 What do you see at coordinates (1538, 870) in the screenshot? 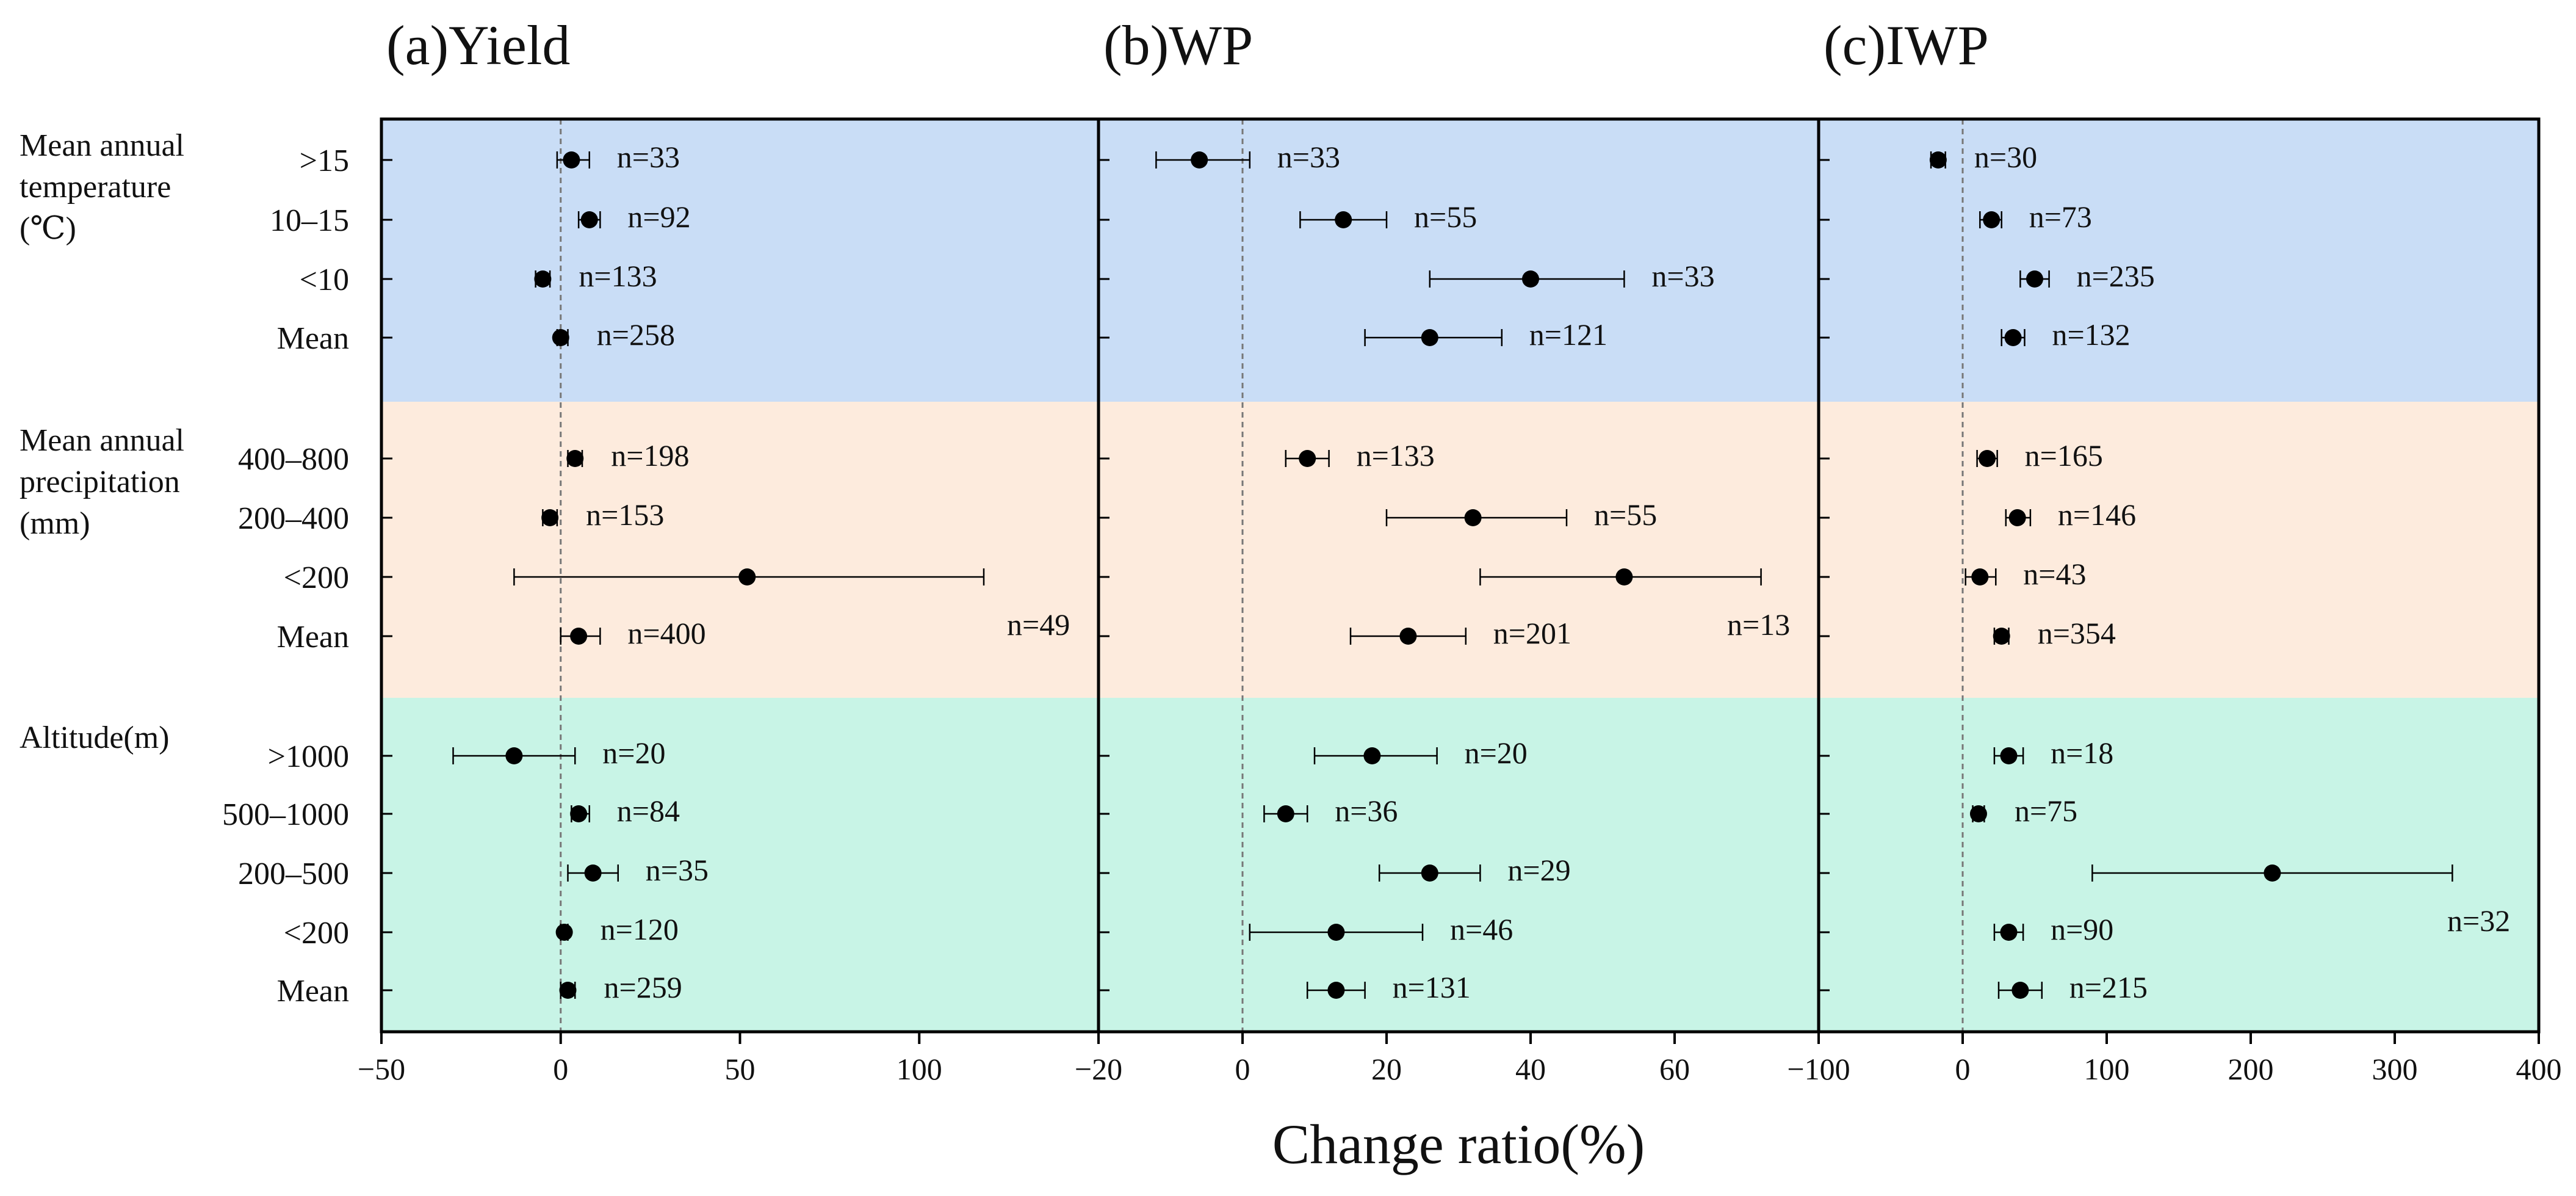
I see `sample-size-label: n=29` at bounding box center [1538, 870].